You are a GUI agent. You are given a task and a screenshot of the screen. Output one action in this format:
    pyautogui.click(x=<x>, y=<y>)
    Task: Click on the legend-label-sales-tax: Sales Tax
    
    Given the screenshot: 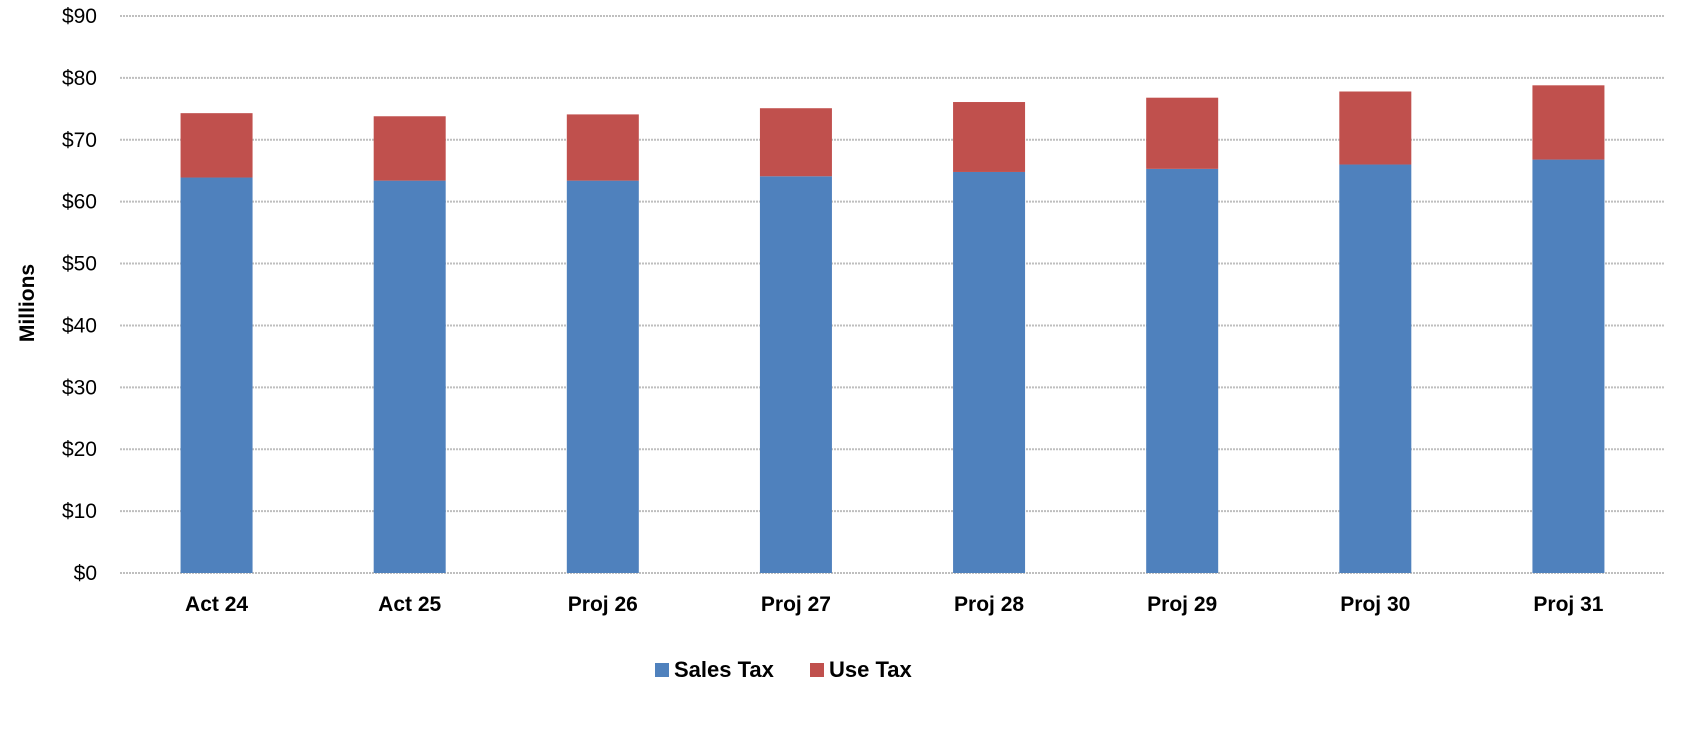 What is the action you would take?
    pyautogui.click(x=724, y=669)
    